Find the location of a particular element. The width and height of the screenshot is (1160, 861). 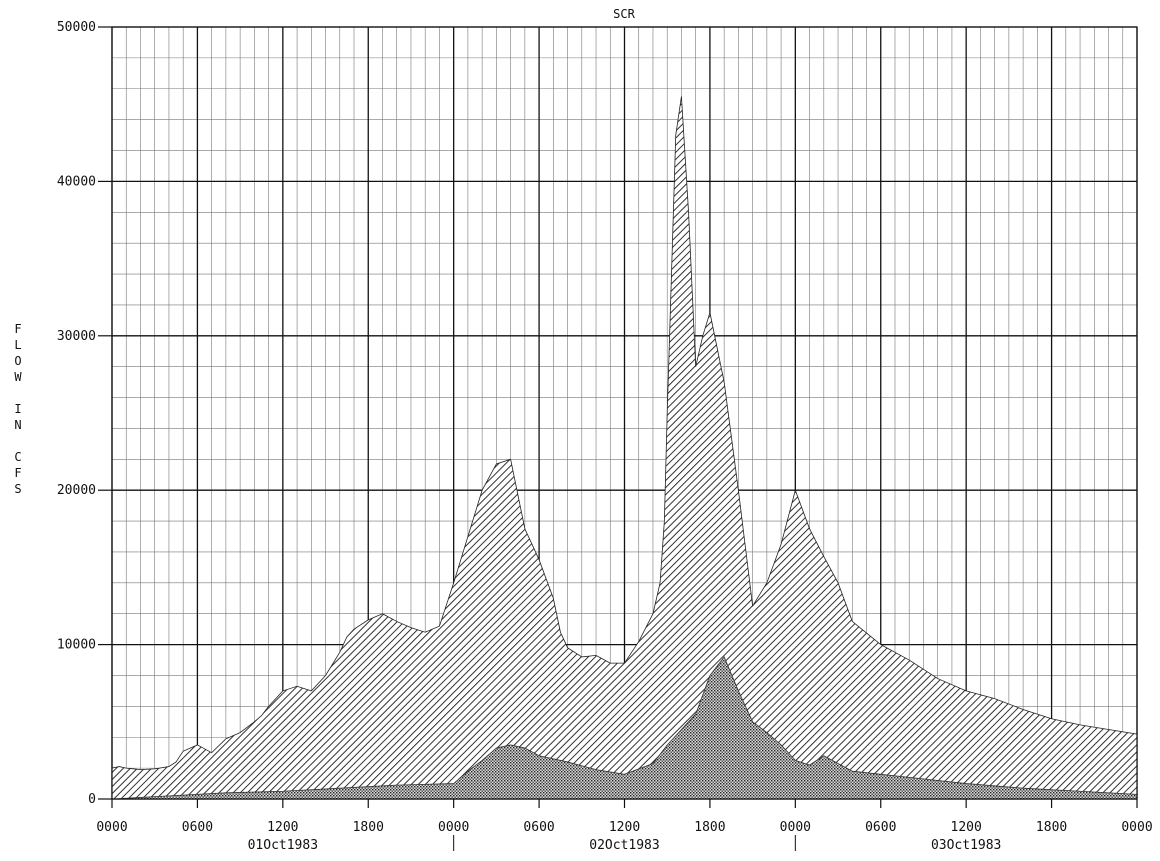

date-label: 01Oct1983 is located at coordinates (283, 845).